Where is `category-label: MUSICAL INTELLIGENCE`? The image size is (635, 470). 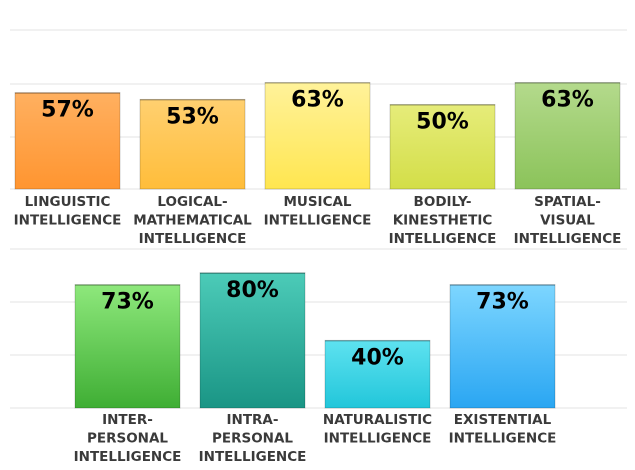 category-label: MUSICAL INTELLIGENCE is located at coordinates (318, 211).